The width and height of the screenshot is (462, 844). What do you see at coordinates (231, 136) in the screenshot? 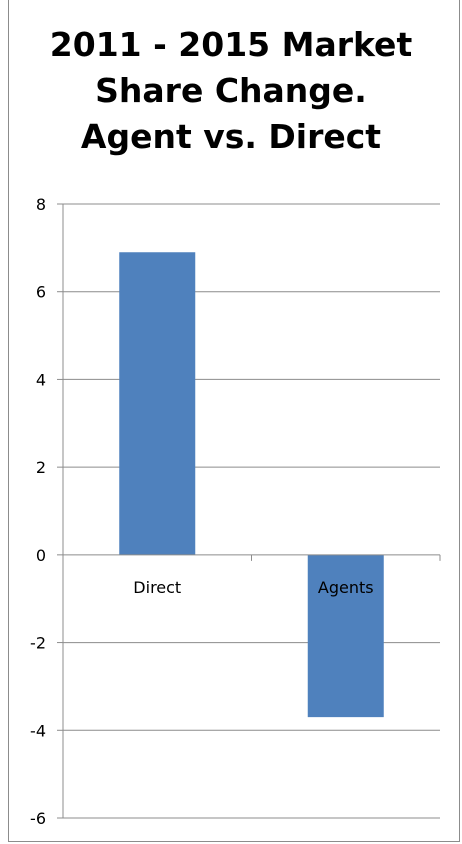
I see `chart-title-line-3: Agent vs. Direct` at bounding box center [231, 136].